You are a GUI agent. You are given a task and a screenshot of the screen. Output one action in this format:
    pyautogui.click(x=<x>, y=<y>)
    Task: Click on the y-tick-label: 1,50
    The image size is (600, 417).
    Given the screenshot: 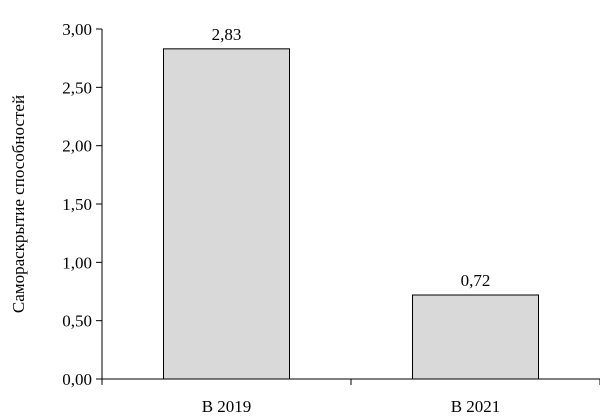 What is the action you would take?
    pyautogui.click(x=77, y=204)
    